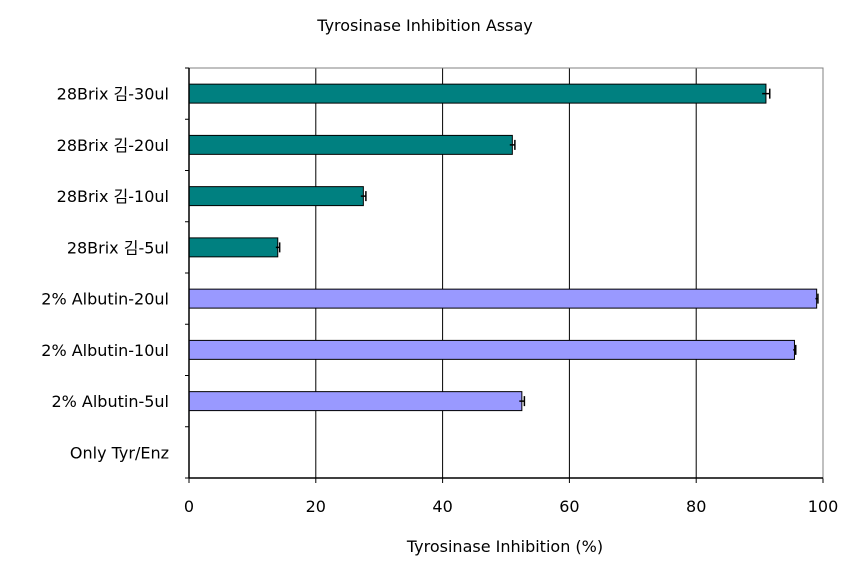 Image resolution: width=850 pixels, height=566 pixels. I want to click on x-tick-label-40: 40, so click(442, 506).